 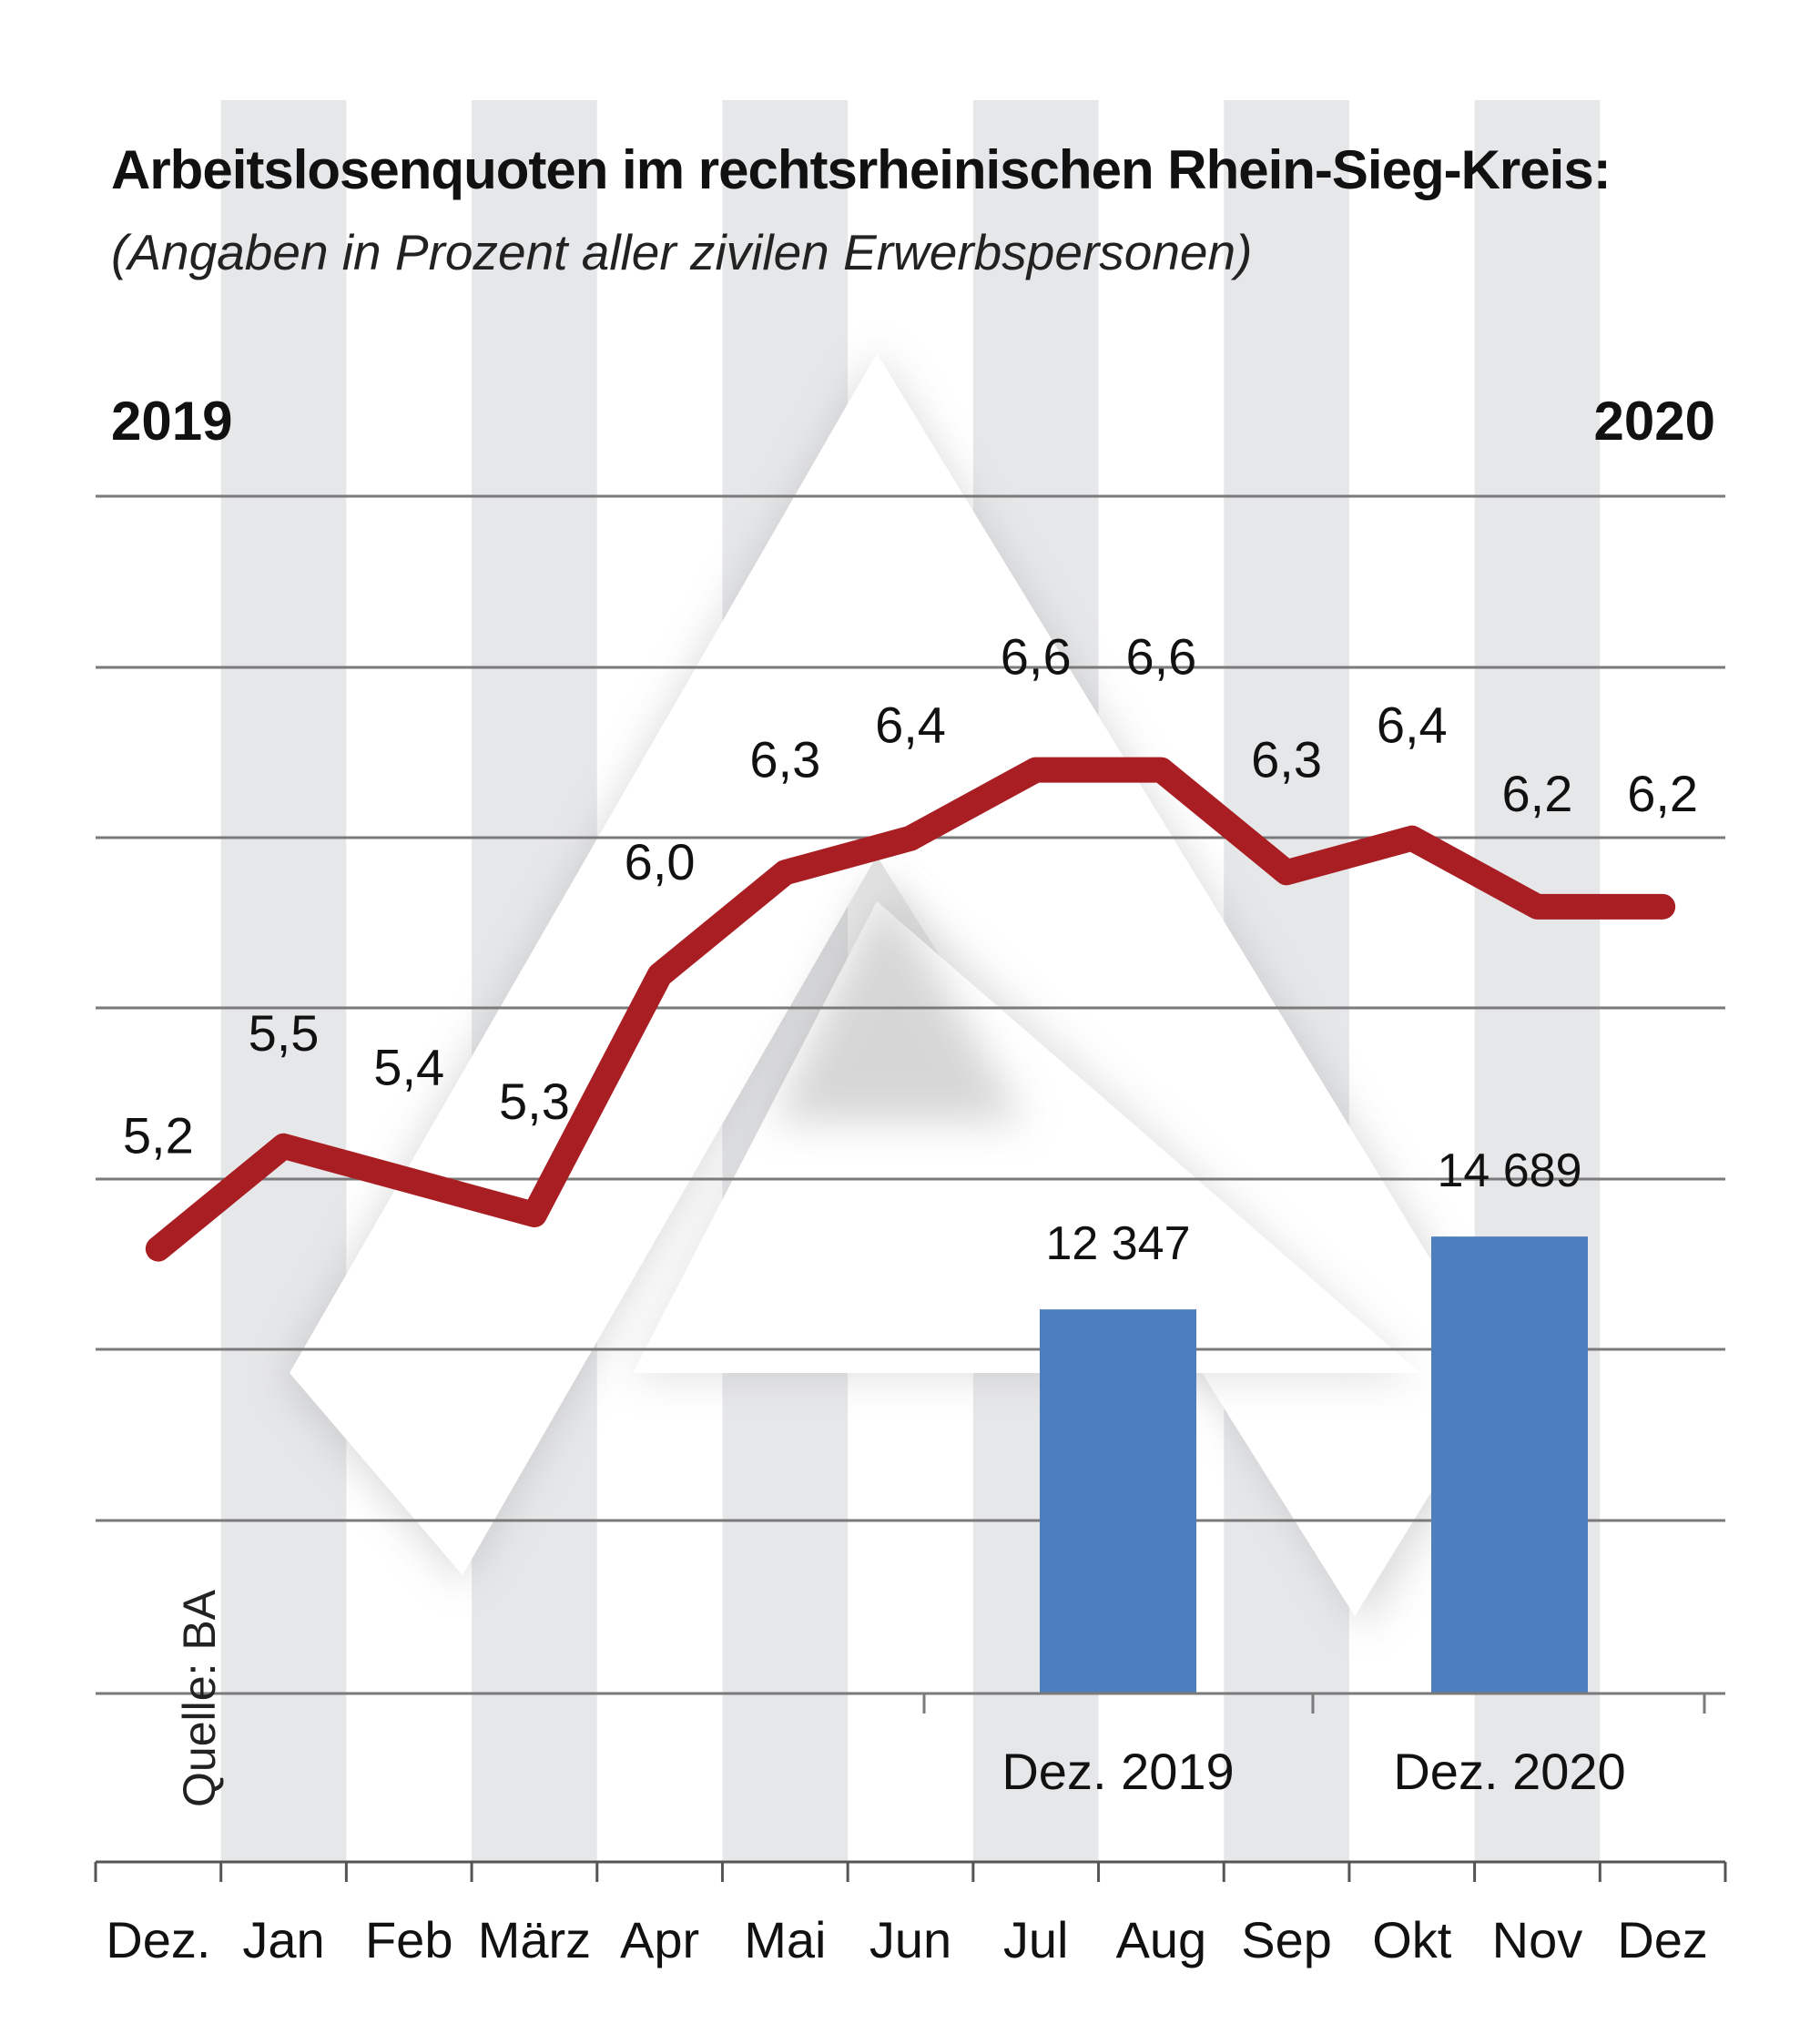 I want to click on x-tick-label: Sep, so click(x=1286, y=1939).